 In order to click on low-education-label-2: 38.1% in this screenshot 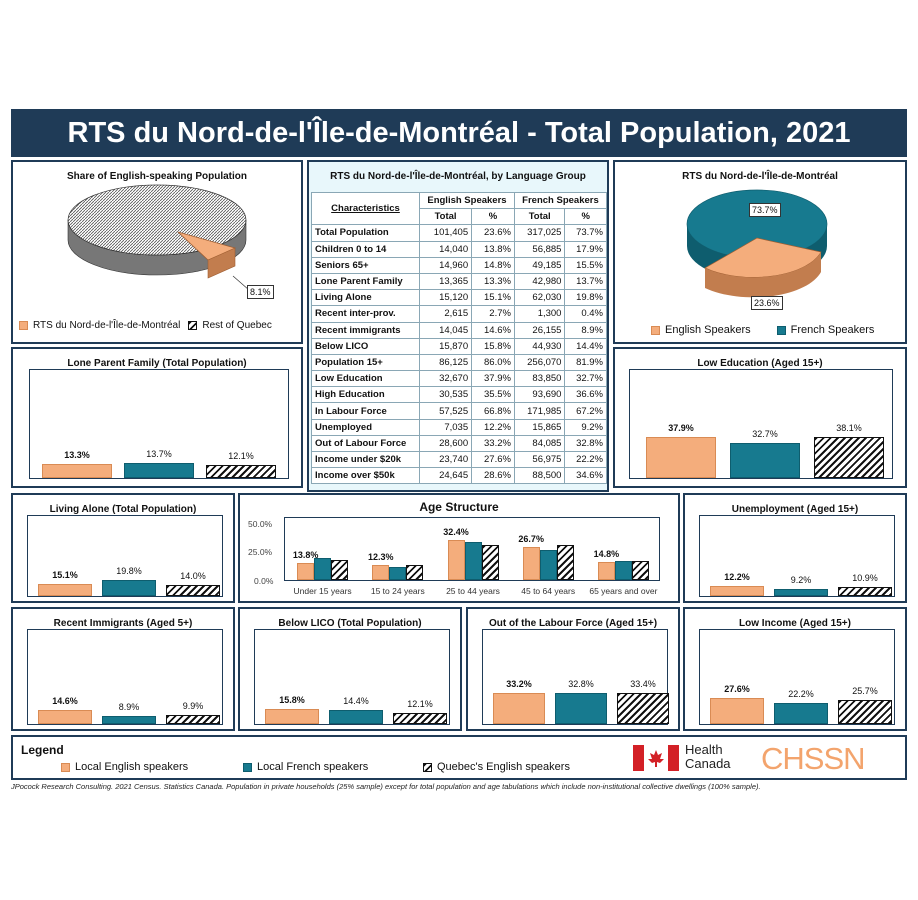, I will do `click(849, 427)`.